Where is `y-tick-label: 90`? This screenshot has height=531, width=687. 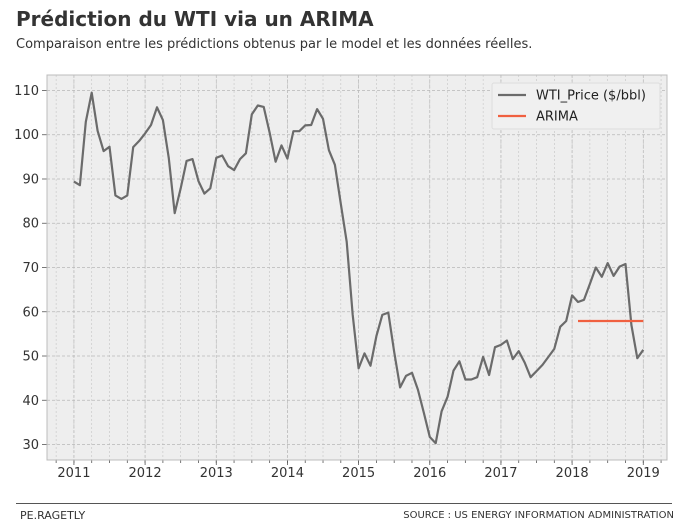
y-tick-label: 90 is located at coordinates (30, 179).